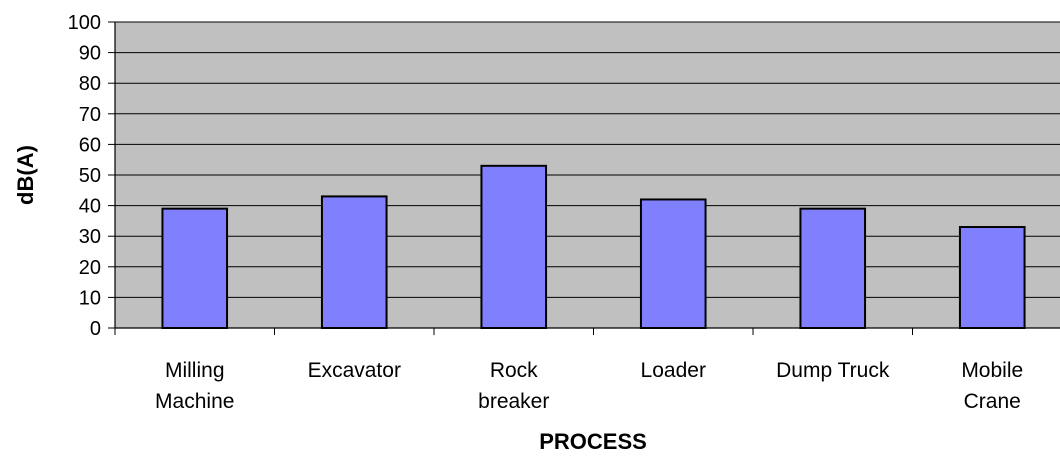 The width and height of the screenshot is (1060, 459). Describe the element at coordinates (95, 329) in the screenshot. I see `y-tick-label: 0` at that location.